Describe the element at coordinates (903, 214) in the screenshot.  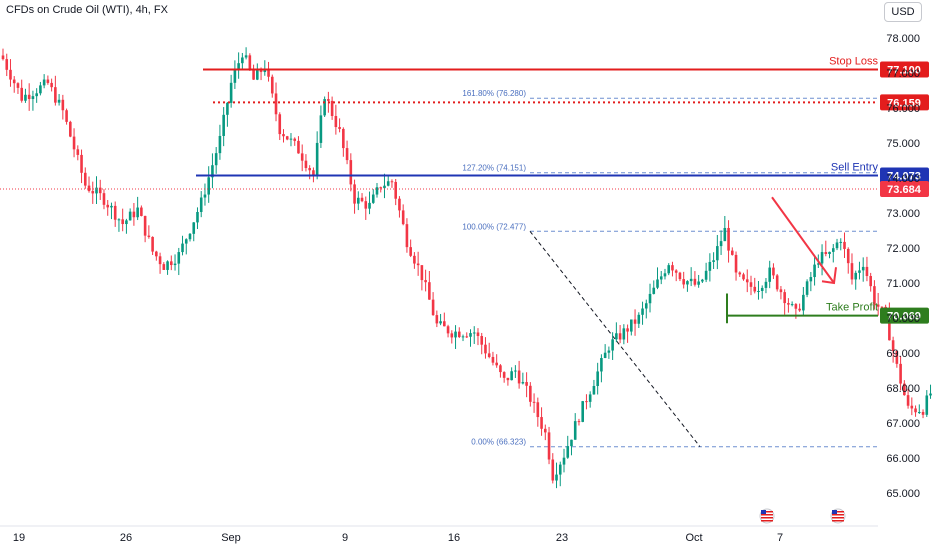
I see `price-tick-label: 73.000` at that location.